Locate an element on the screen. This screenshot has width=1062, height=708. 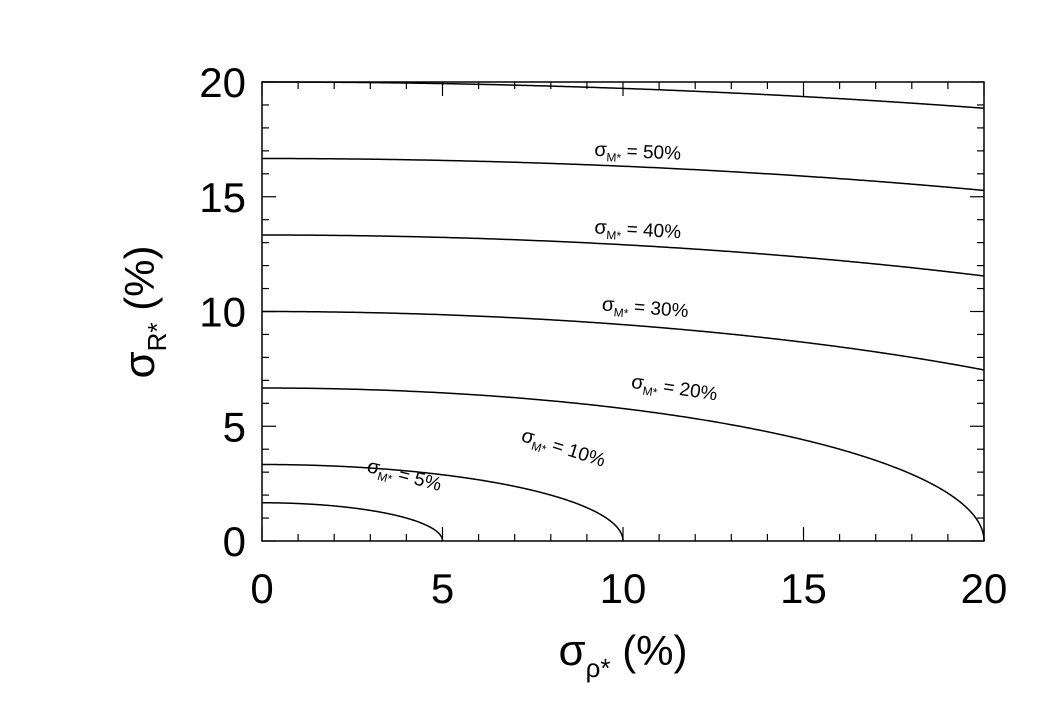
curve-label-sigma-m-20: σM* = 20% is located at coordinates (674, 389).